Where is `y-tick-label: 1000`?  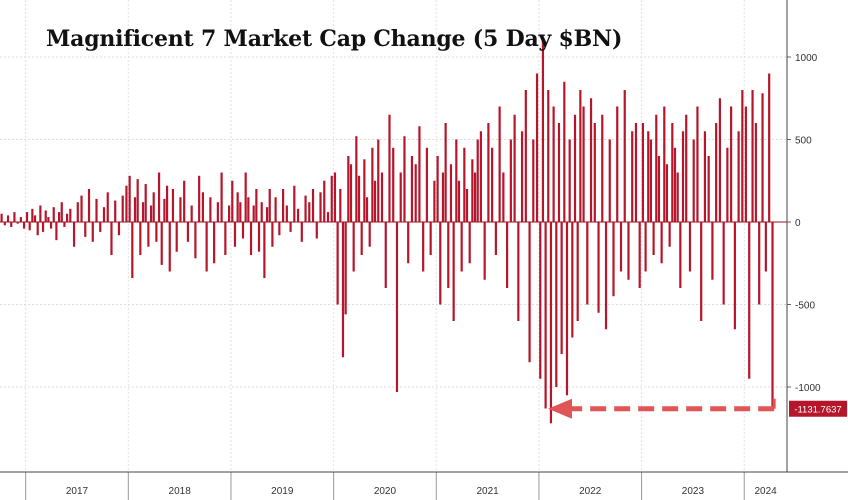 y-tick-label: 1000 is located at coordinates (806, 58).